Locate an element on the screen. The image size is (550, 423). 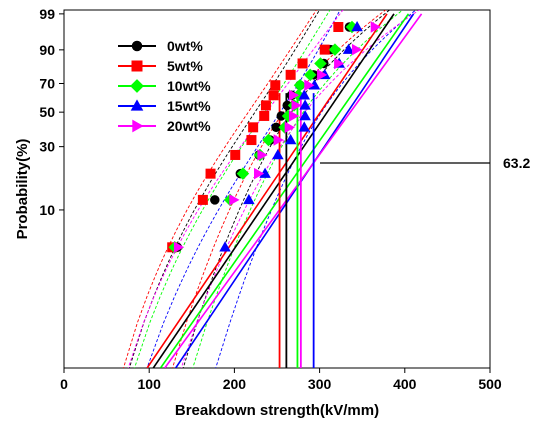
x-tick-label: 400 is located at coordinates (405, 384).